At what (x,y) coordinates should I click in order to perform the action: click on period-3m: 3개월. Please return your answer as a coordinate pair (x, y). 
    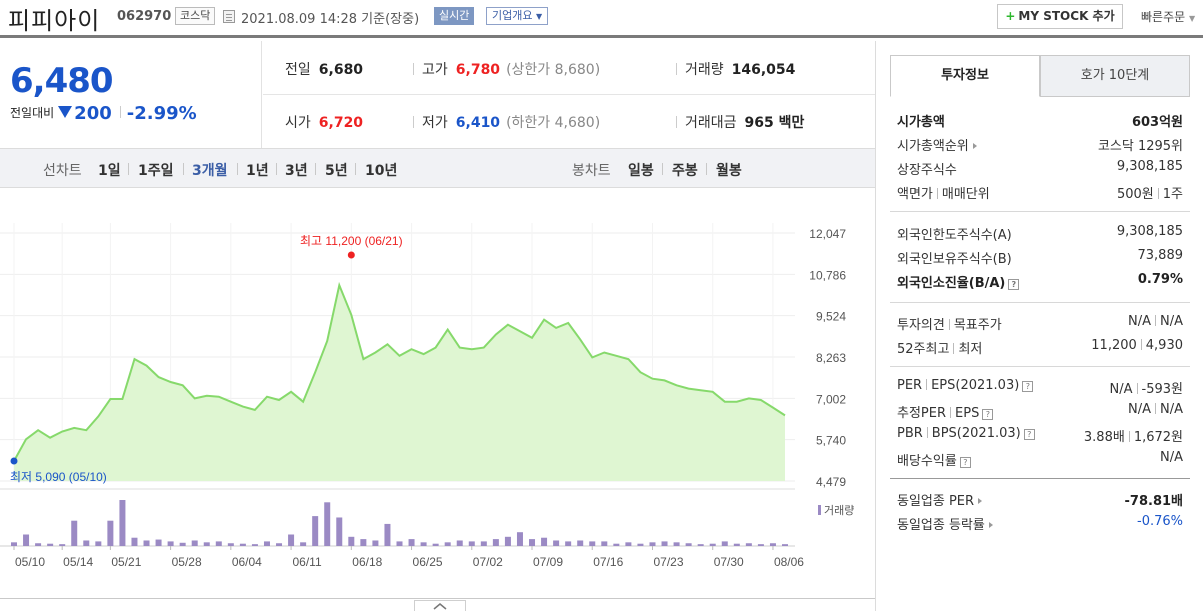
    Looking at the image, I should click on (210, 171).